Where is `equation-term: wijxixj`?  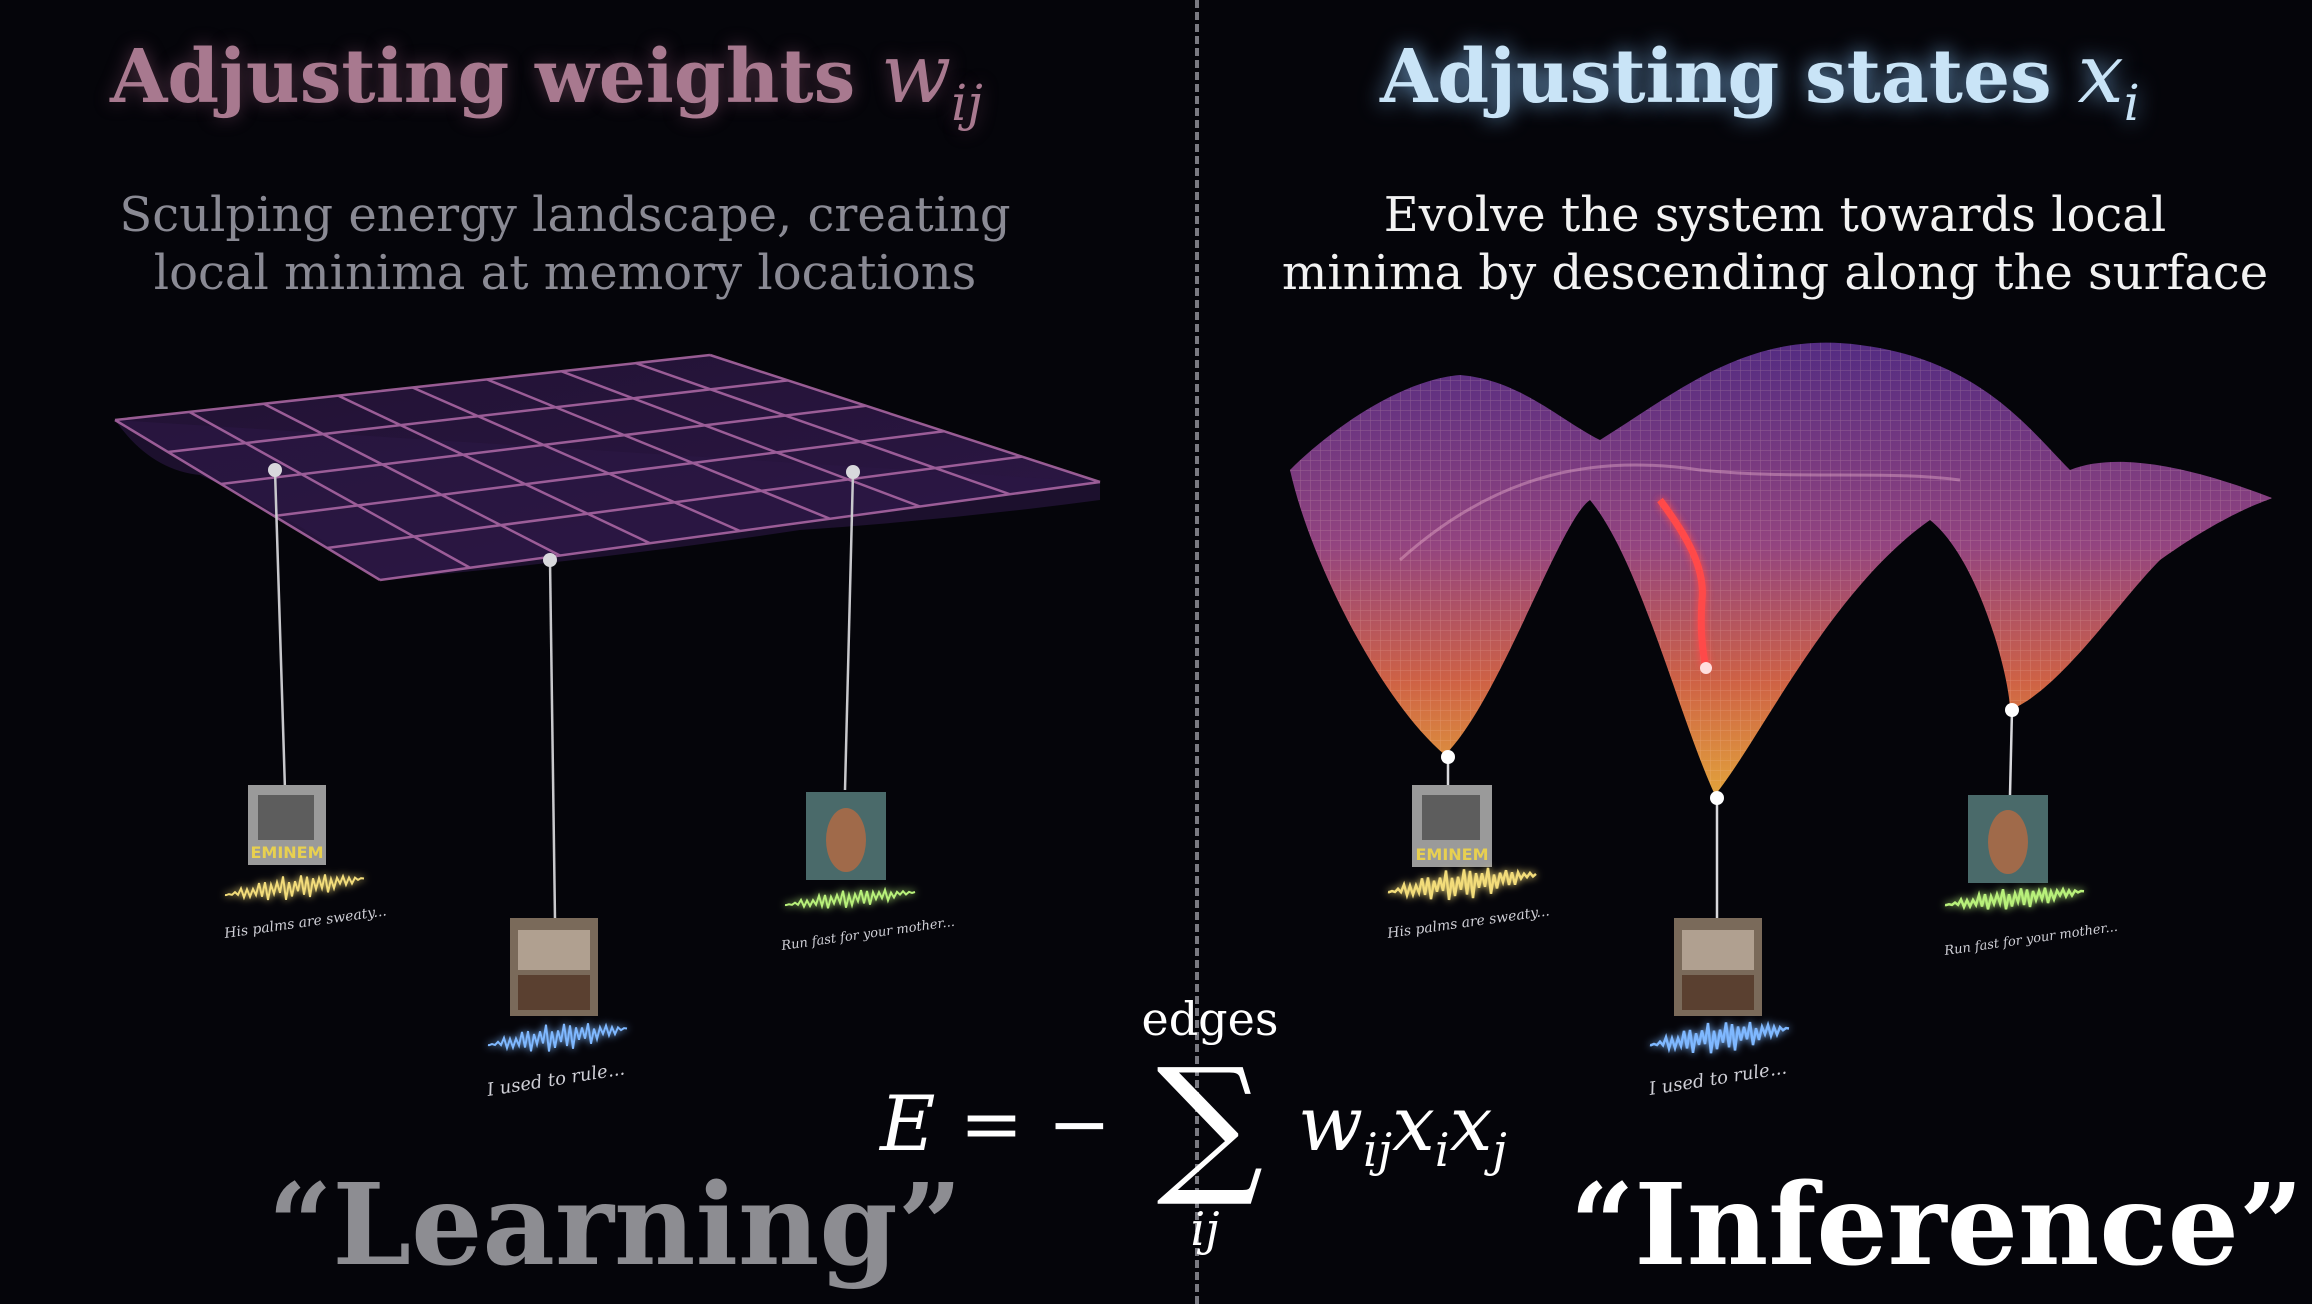
equation-term: wijxixj is located at coordinates (1402, 1128).